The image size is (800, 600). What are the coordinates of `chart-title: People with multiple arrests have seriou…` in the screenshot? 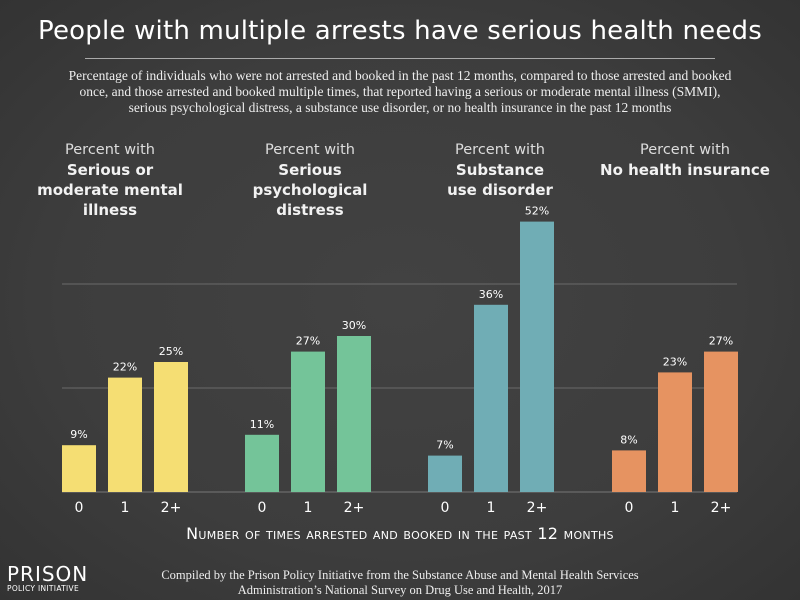 It's located at (400, 31).